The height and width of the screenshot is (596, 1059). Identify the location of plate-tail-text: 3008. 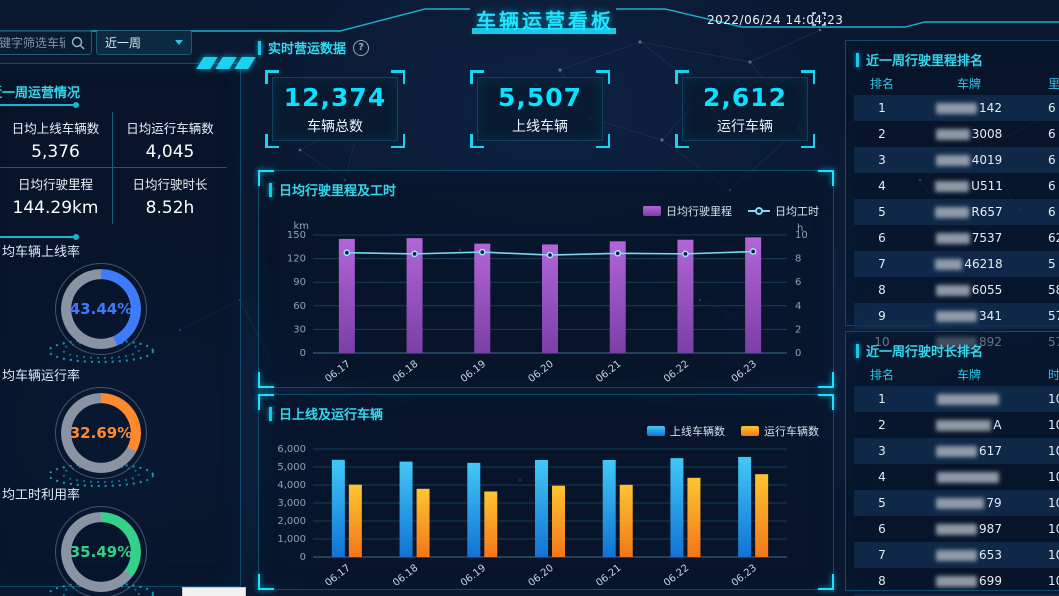
(987, 134).